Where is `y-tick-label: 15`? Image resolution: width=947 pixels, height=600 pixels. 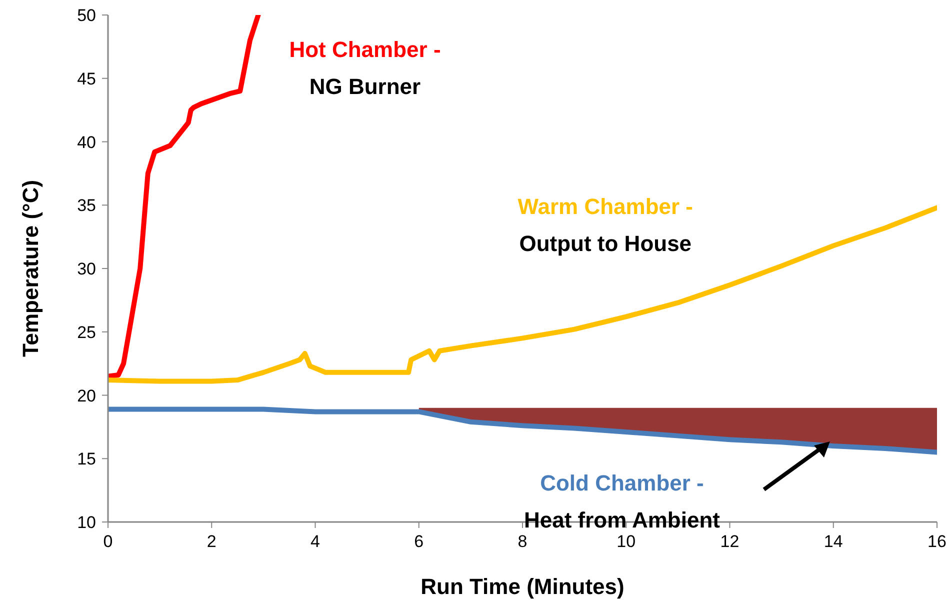 y-tick-label: 15 is located at coordinates (86, 459).